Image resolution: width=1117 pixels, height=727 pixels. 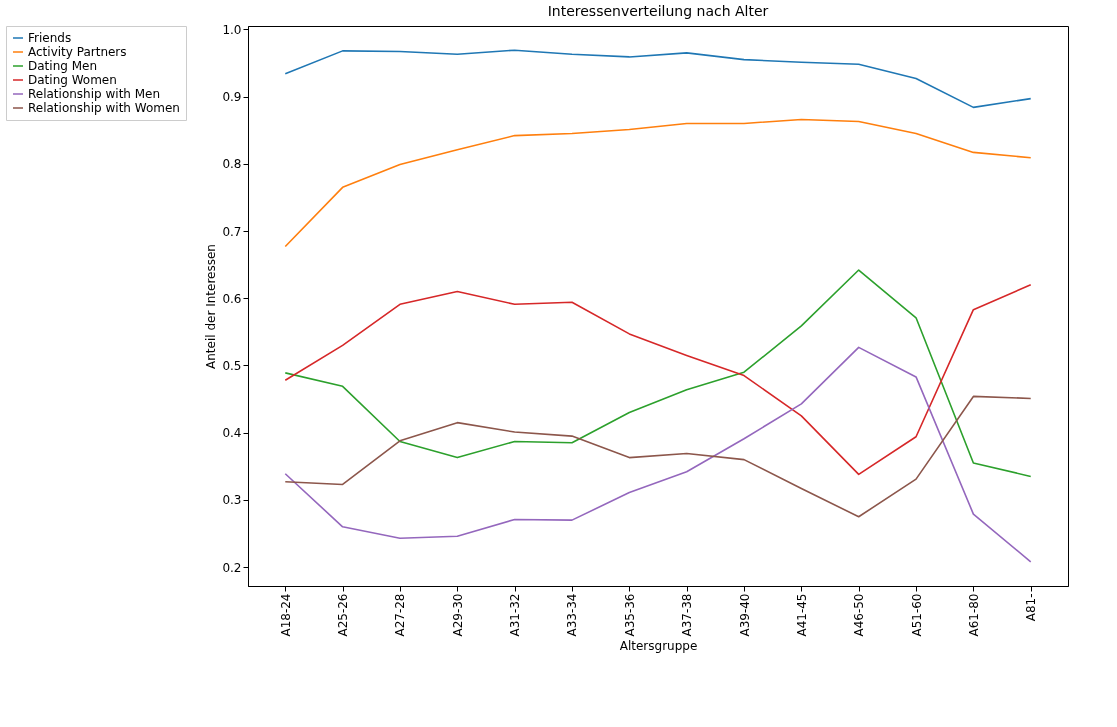 What do you see at coordinates (232, 433) in the screenshot?
I see `y-tick-label: 0.4` at bounding box center [232, 433].